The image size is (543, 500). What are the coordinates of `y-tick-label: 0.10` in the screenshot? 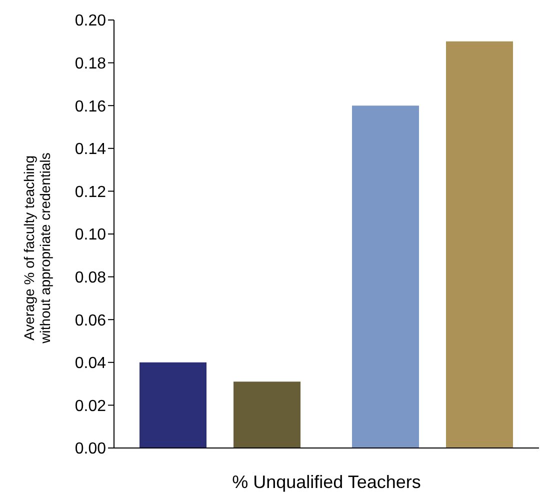 It's located at (90, 235).